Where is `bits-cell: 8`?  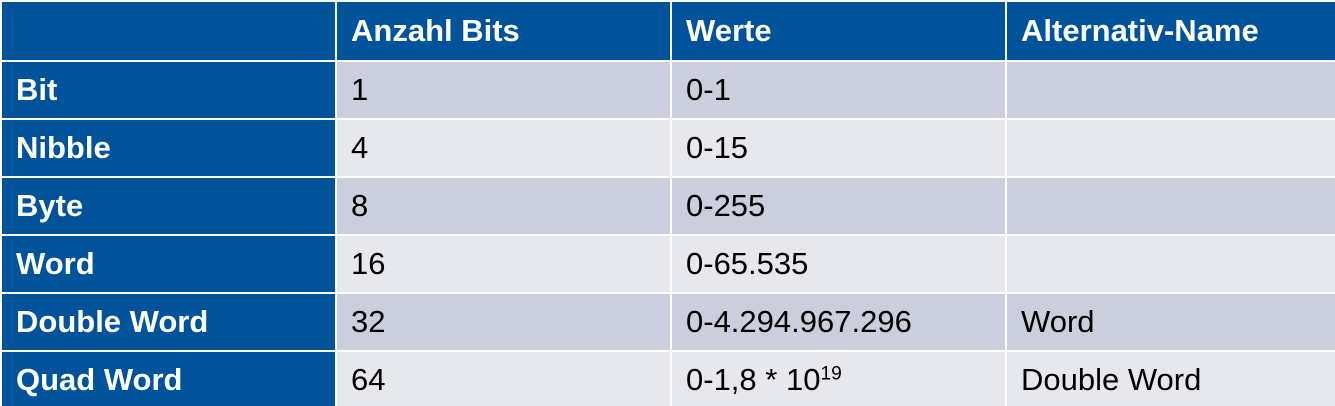
bits-cell: 8 is located at coordinates (503, 206).